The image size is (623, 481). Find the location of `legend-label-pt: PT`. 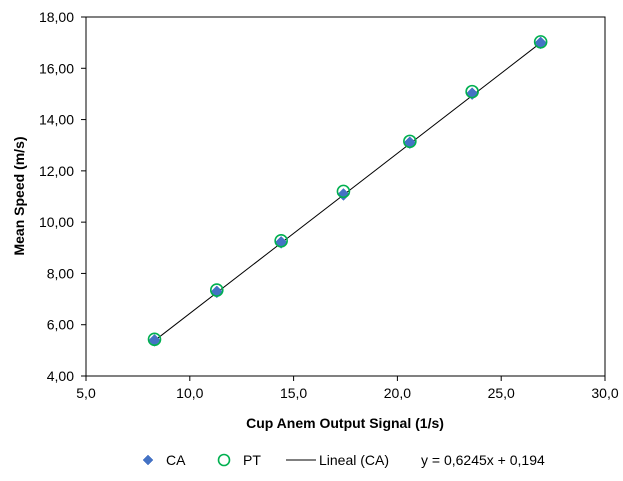

legend-label-pt: PT is located at coordinates (252, 460).